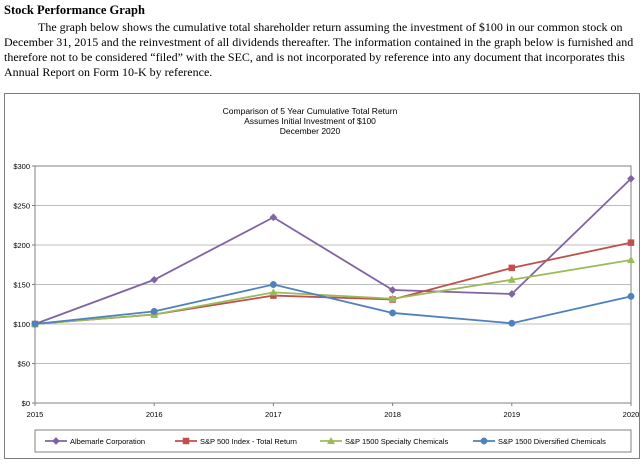  What do you see at coordinates (21, 324) in the screenshot?
I see `y-tick-label: $100` at bounding box center [21, 324].